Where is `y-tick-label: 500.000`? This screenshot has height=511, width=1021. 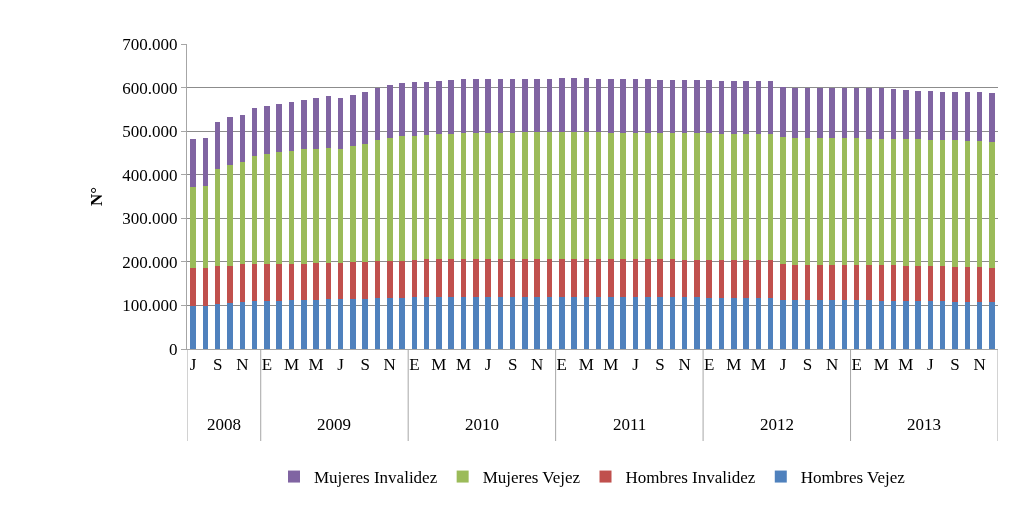
y-tick-label: 500.000 is located at coordinates (150, 132).